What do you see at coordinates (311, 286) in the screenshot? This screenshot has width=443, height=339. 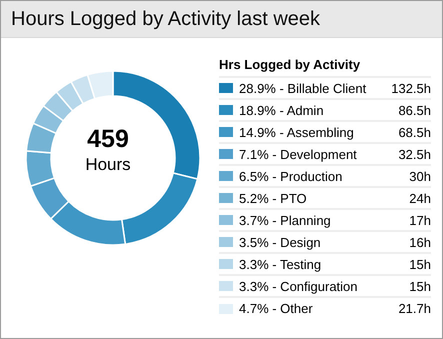 I see `legend-label: 3.3% - Configuration` at bounding box center [311, 286].